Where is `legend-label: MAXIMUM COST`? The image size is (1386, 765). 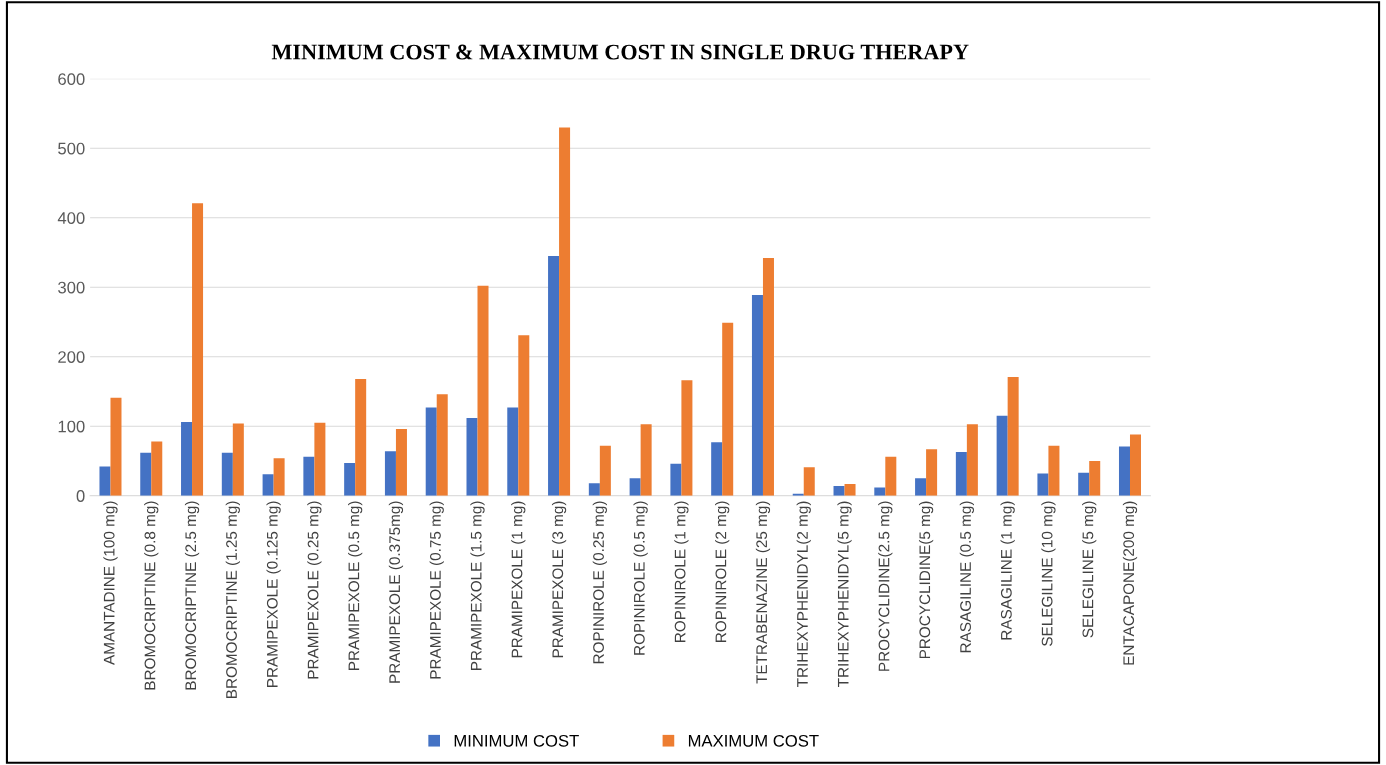
legend-label: MAXIMUM COST is located at coordinates (753, 740).